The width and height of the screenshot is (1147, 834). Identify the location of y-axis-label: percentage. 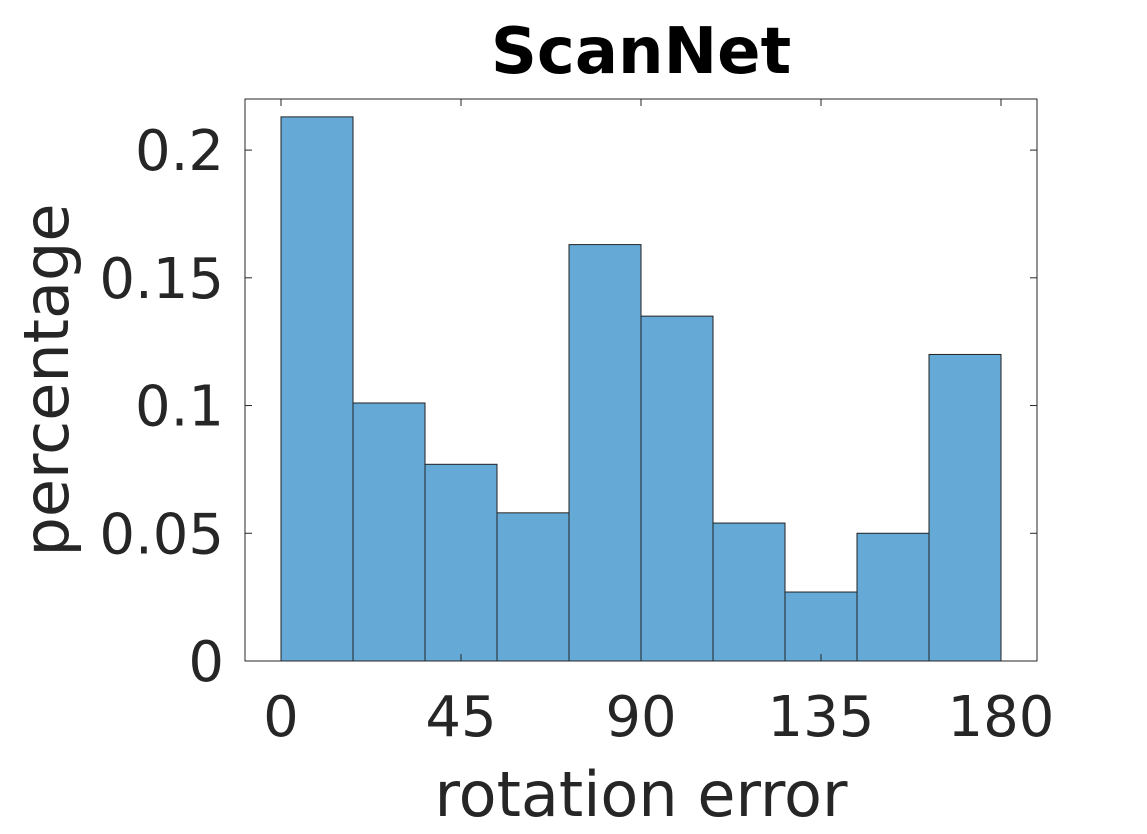
(46, 380).